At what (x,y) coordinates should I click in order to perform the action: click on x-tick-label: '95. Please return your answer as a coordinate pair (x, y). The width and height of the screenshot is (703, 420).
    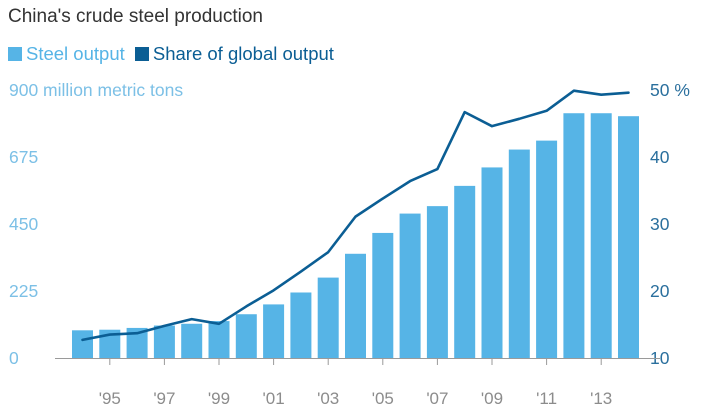
    Looking at the image, I should click on (110, 398).